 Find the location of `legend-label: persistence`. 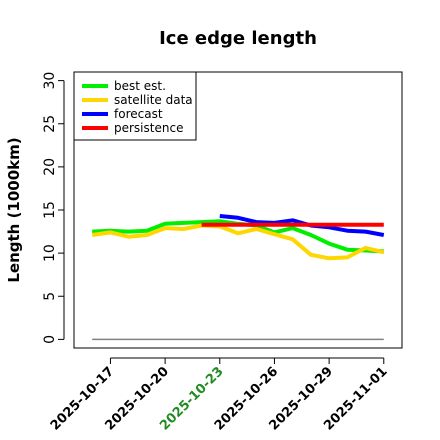

legend-label: persistence is located at coordinates (148, 128).